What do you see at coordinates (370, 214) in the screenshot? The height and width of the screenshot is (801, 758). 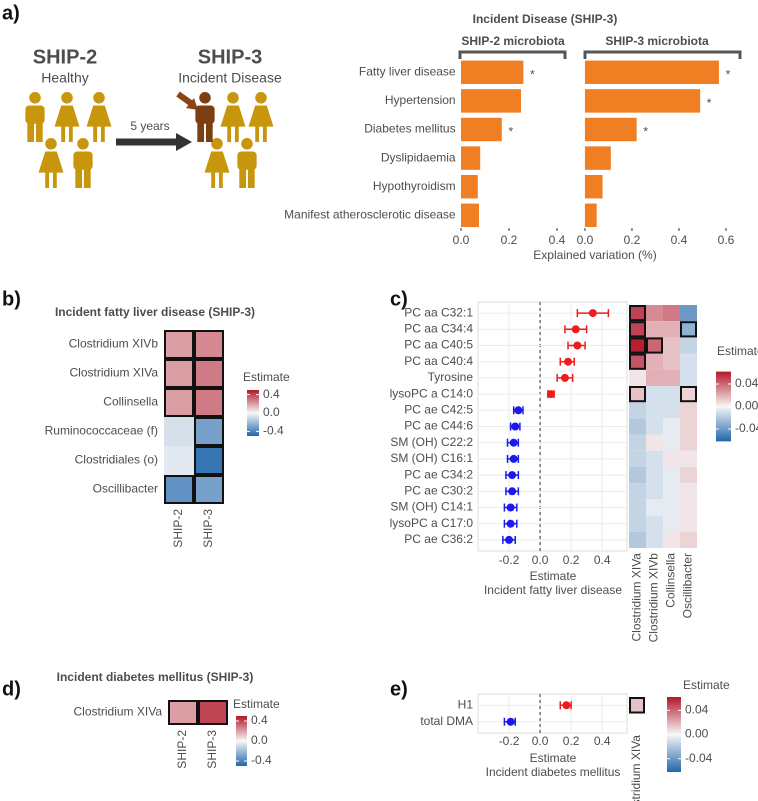 I see `category-label: Manifest atherosclerotic disease` at bounding box center [370, 214].